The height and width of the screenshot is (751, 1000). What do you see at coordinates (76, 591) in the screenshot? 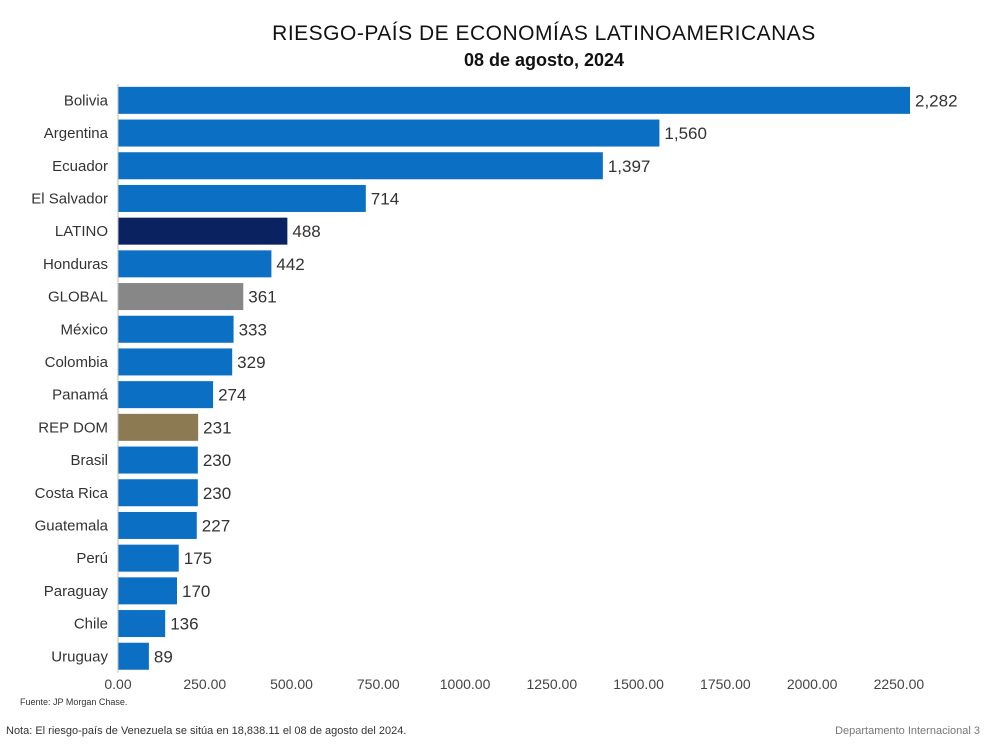
I see `category-label: Paraguay` at bounding box center [76, 591].